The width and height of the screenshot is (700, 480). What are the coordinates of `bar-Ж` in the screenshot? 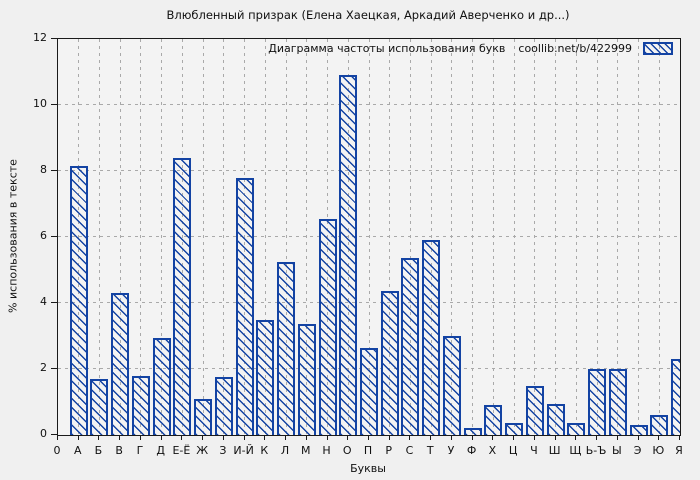 It's located at (203, 416).